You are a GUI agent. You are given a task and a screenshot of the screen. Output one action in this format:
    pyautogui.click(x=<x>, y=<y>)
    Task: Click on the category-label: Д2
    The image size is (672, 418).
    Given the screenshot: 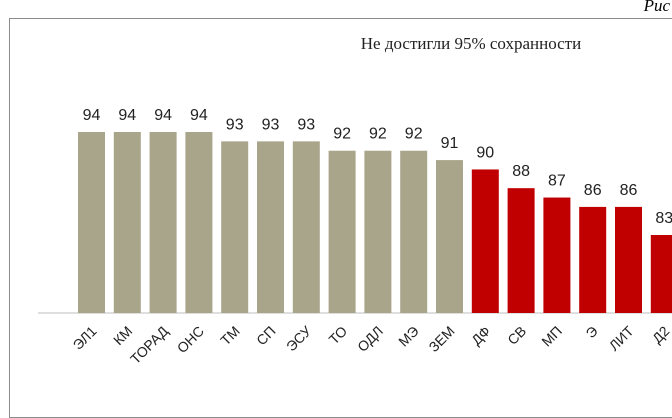 What is the action you would take?
    pyautogui.click(x=660, y=335)
    